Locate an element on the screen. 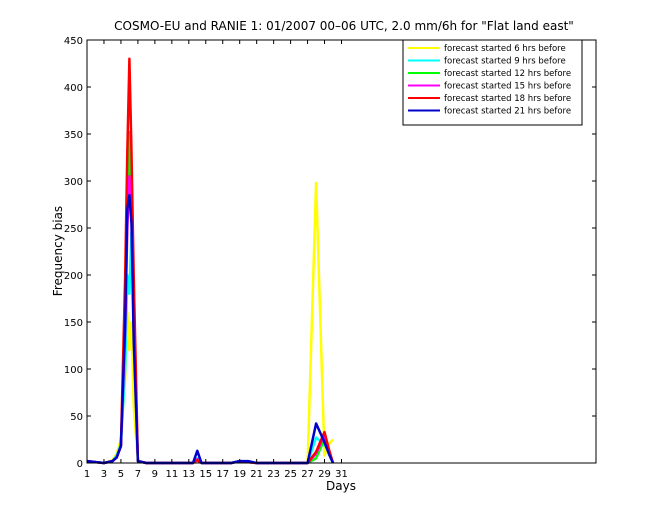  x-tick-label: 5 is located at coordinates (121, 474).